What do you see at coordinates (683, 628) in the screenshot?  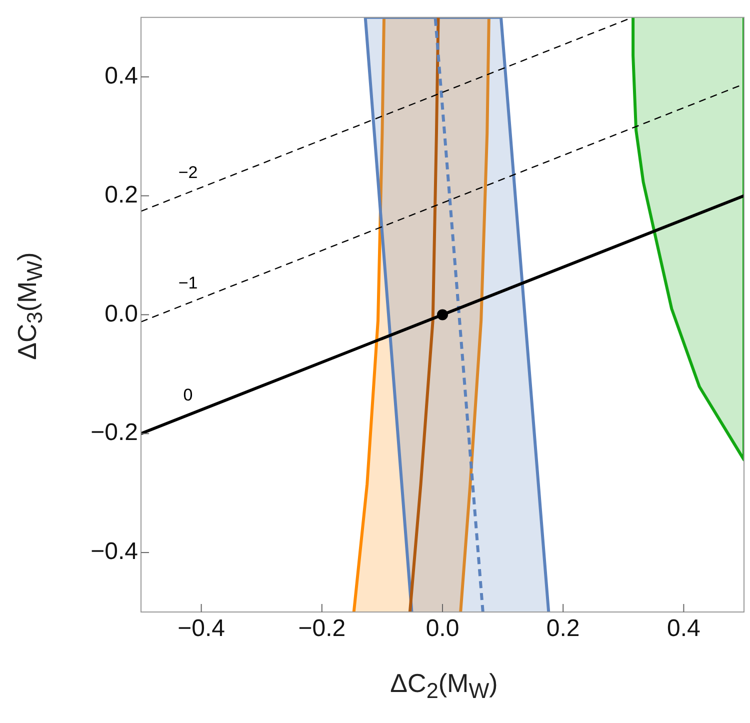 I see `x-tick-label: 0.4` at bounding box center [683, 628].